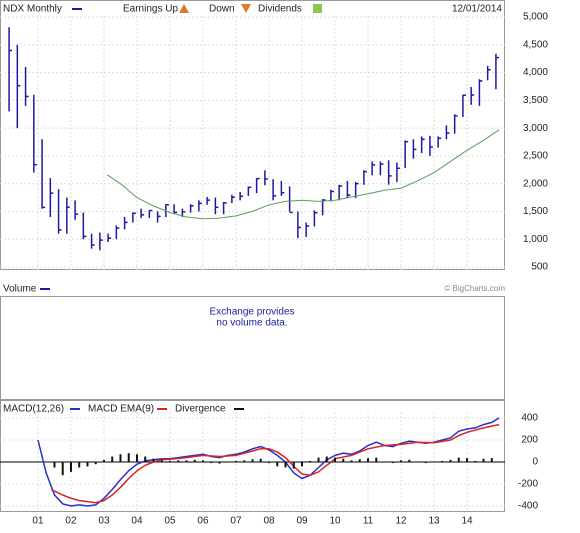 The image size is (580, 533). Describe the element at coordinates (535, 44) in the screenshot. I see `y-tick-label: 4,500` at that location.